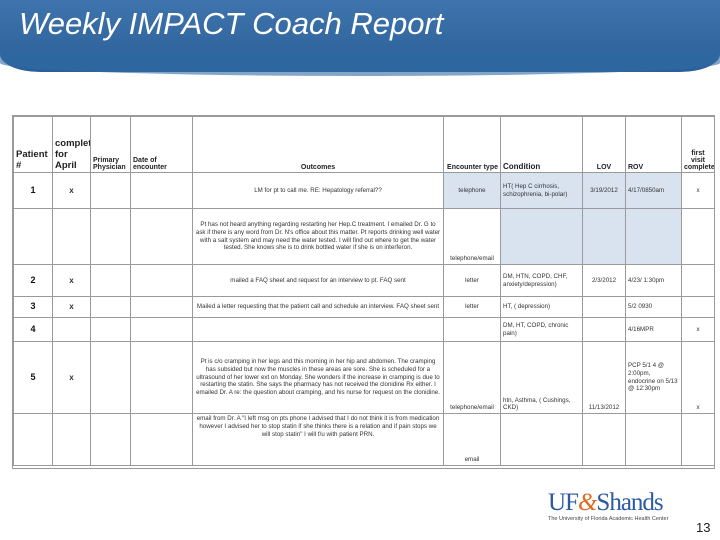 This screenshot has width=720, height=540. I want to click on page-number: 13, so click(703, 527).